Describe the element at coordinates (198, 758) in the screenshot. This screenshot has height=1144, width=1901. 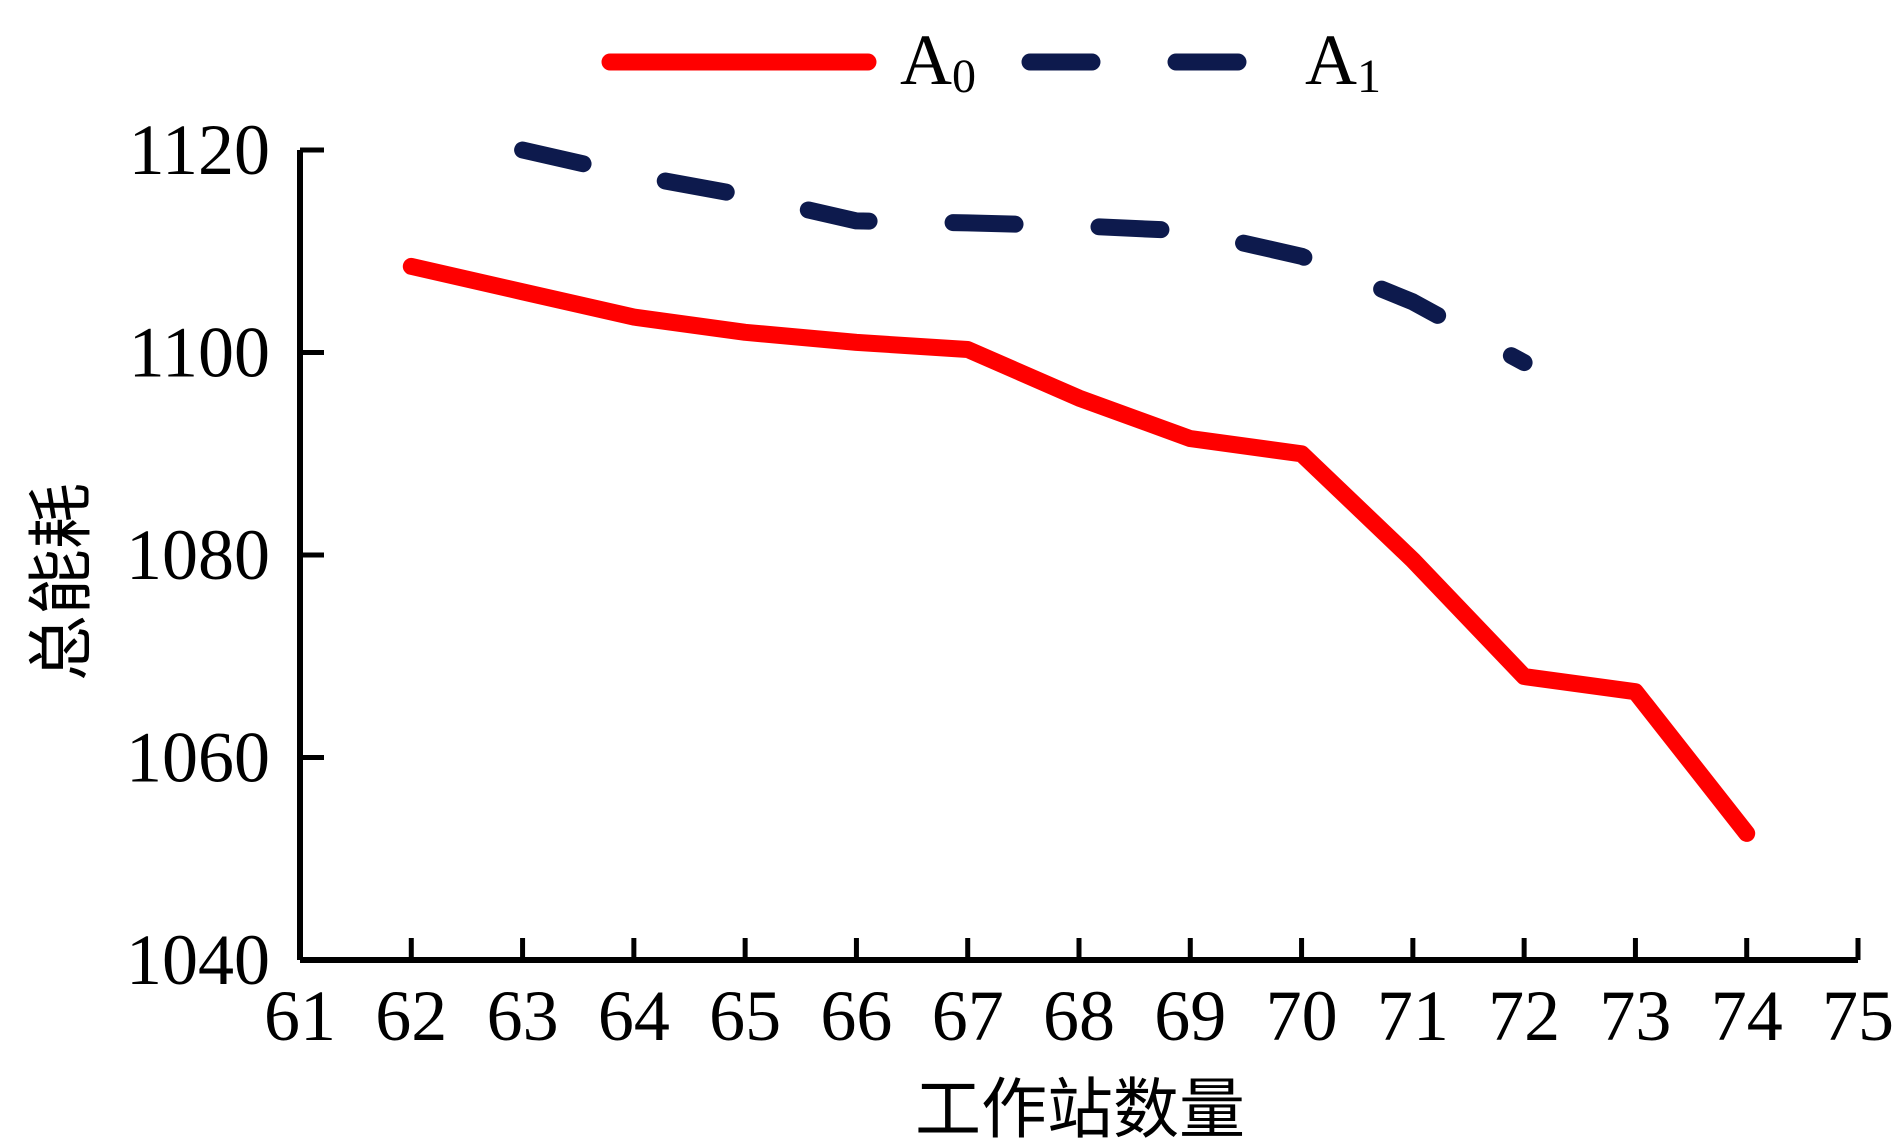
I see `y-tick-label: 1060` at that location.